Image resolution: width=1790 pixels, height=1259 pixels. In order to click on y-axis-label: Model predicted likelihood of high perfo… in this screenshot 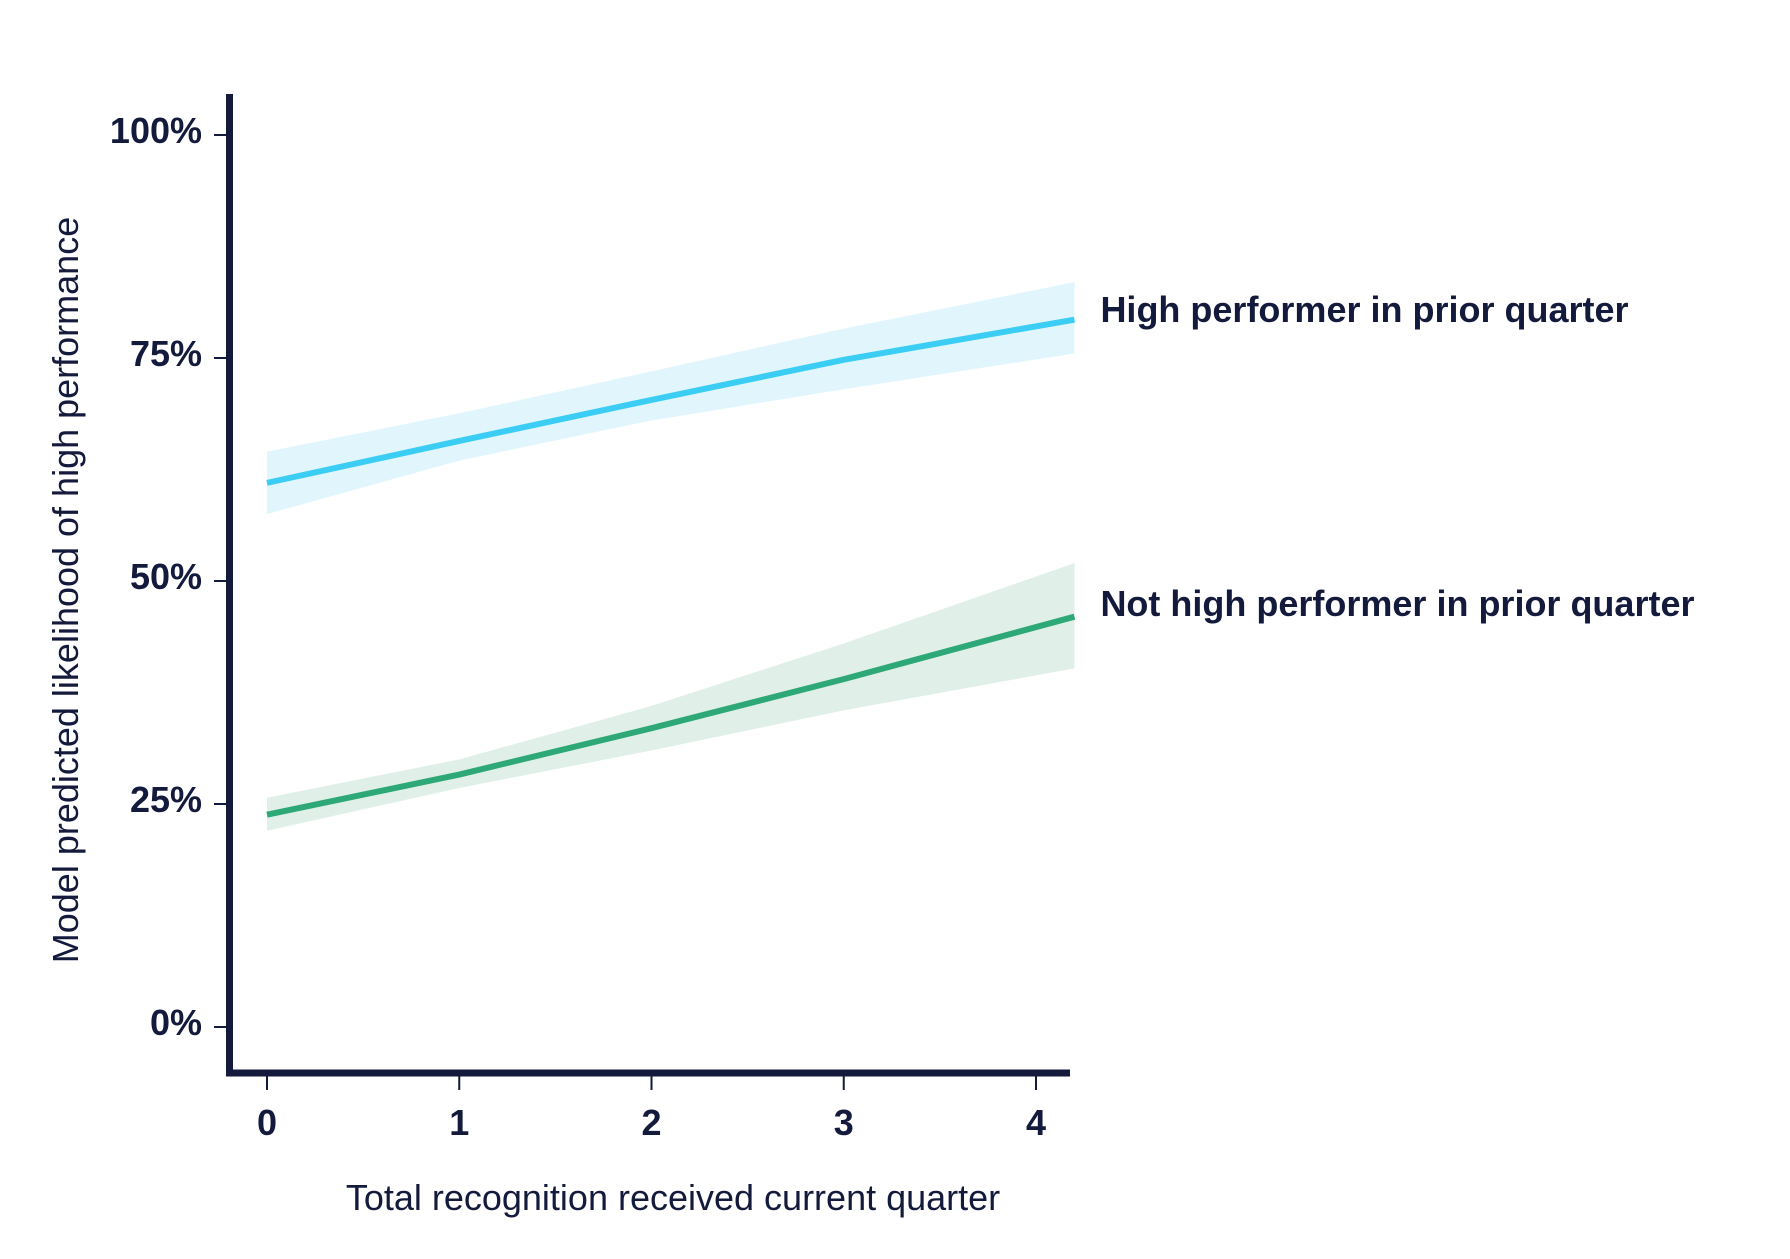, I will do `click(65, 590)`.